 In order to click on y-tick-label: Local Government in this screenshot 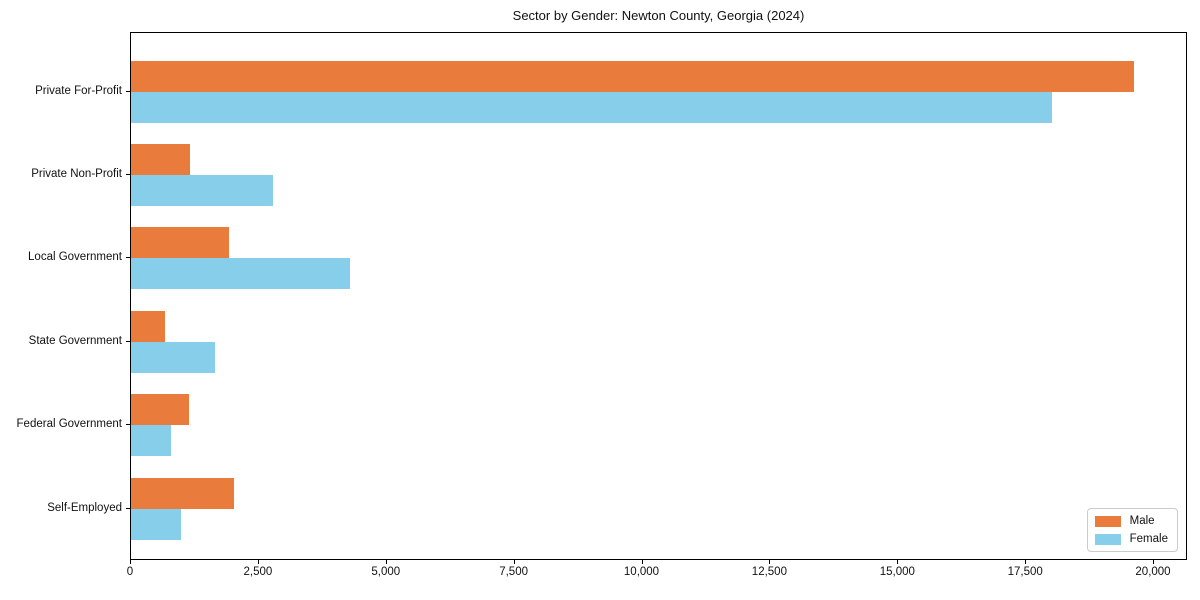, I will do `click(75, 257)`.